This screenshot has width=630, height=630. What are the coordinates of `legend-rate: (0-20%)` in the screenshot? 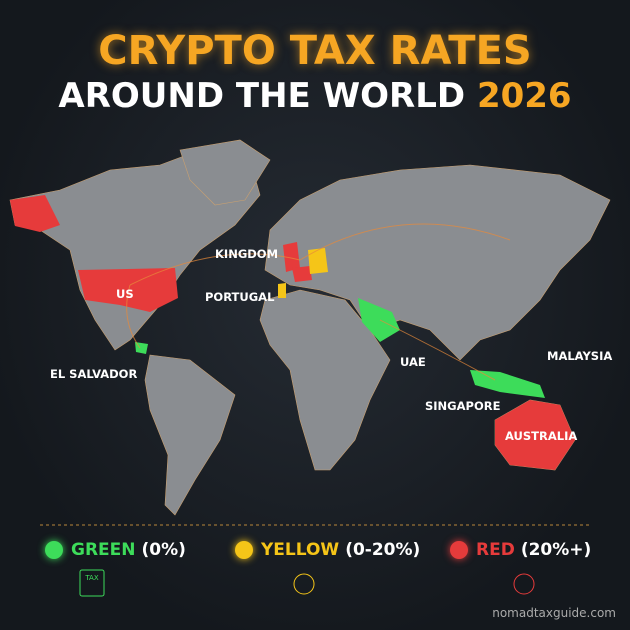 It's located at (383, 550).